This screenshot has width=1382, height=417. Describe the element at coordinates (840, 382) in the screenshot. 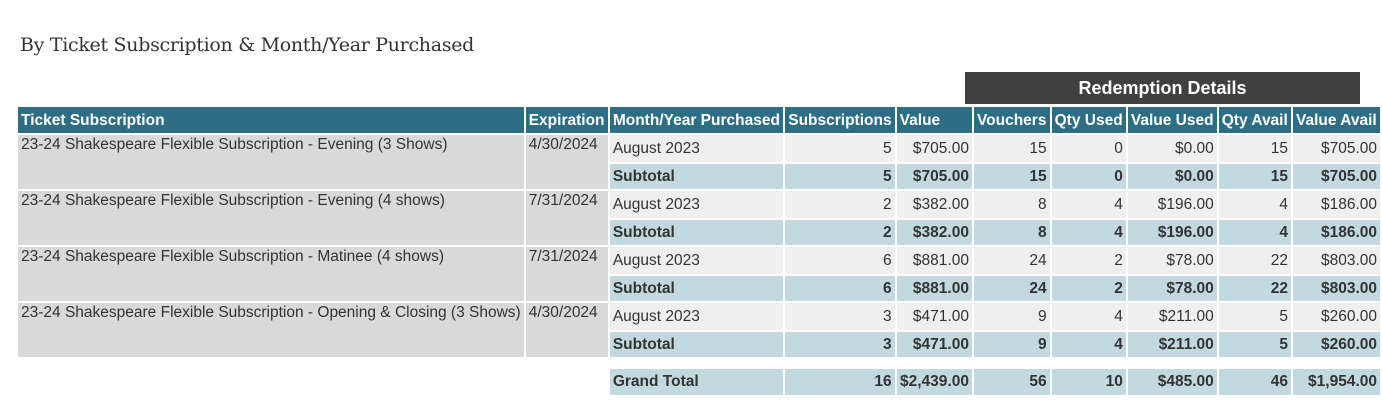

I see `grand-total-subscriptions: 16` at that location.